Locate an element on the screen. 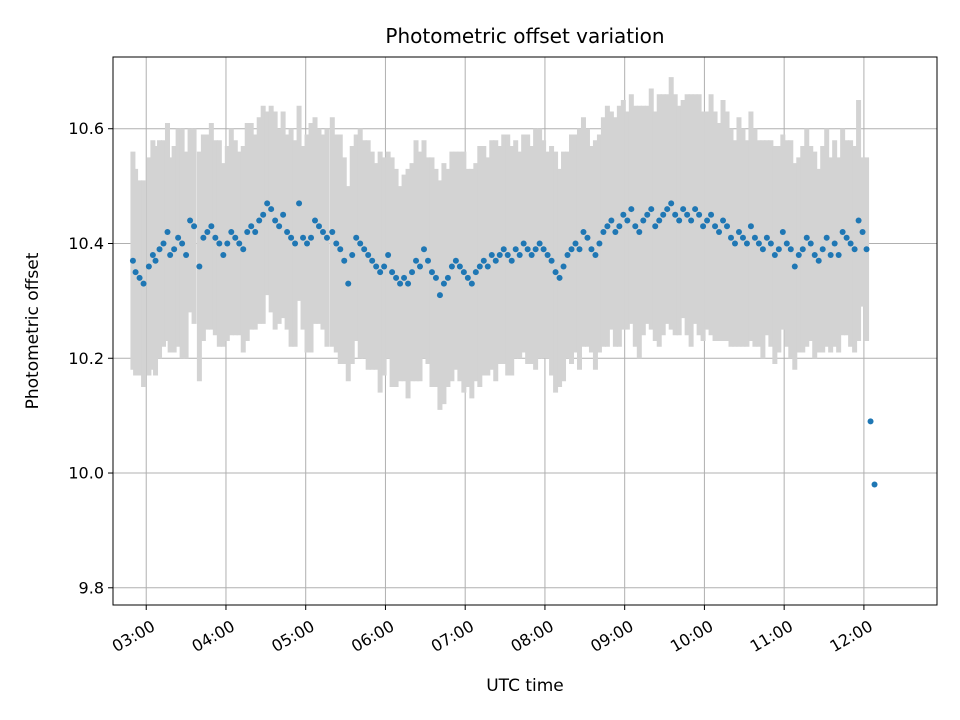 Image resolution: width=960 pixels, height=720 pixels. y-tick-label: 10.4 is located at coordinates (86, 243).